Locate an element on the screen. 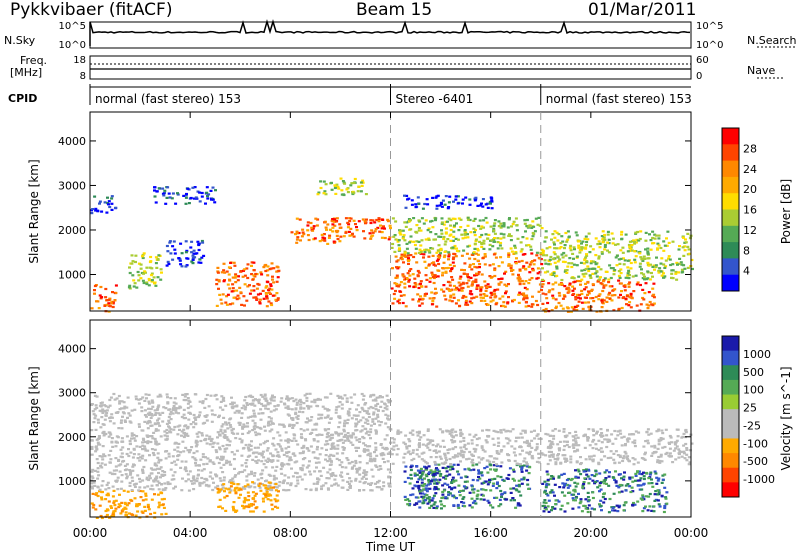 The height and width of the screenshot is (554, 800). freq-label: Freq. is located at coordinates (34, 60).